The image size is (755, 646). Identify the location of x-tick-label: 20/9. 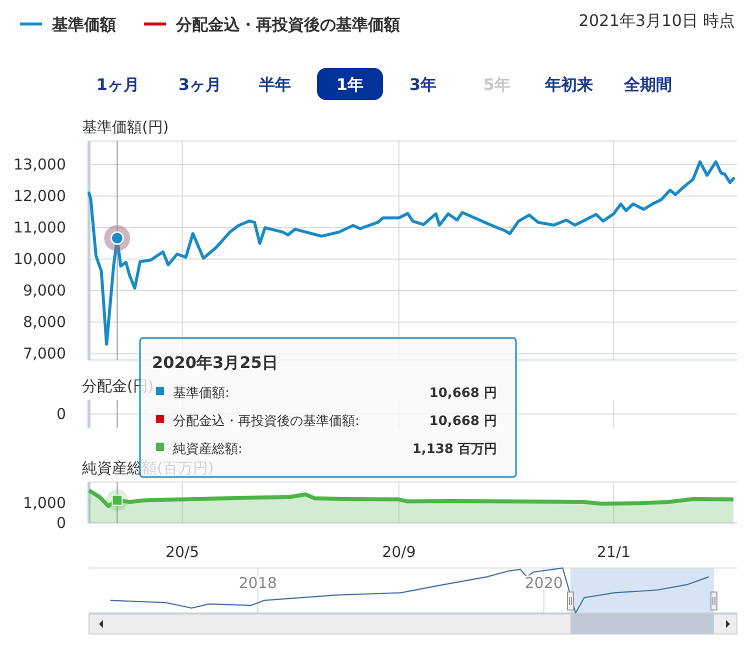
(399, 552).